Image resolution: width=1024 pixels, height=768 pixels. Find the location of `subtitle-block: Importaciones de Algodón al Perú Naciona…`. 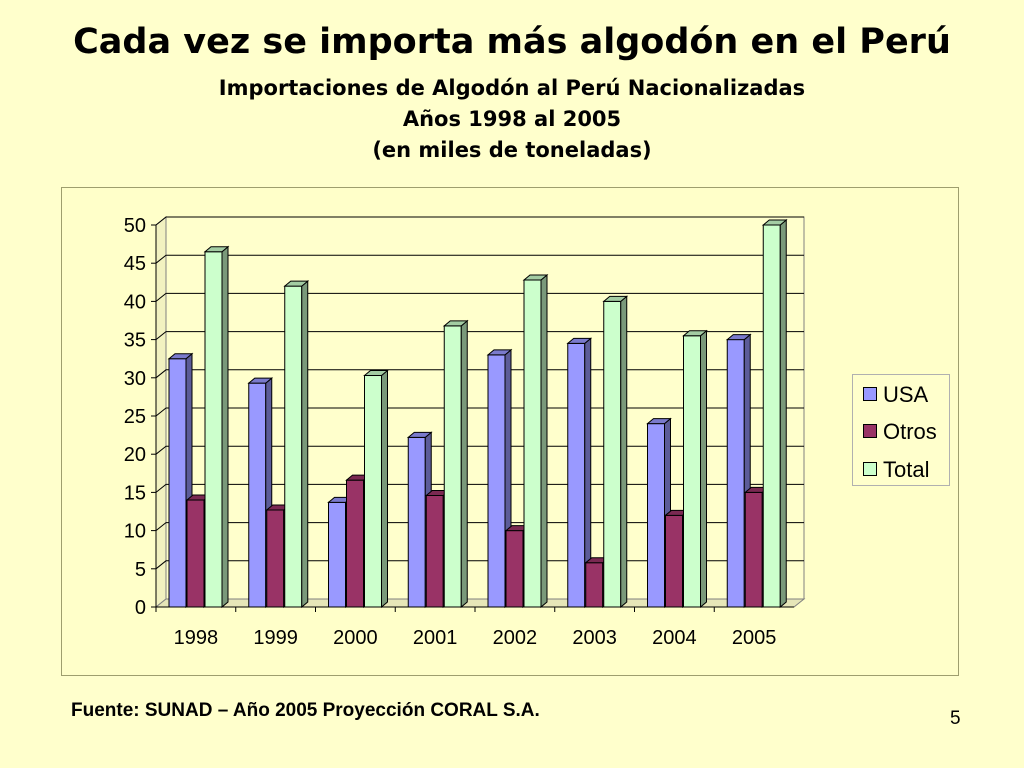

subtitle-block: Importaciones de Algodón al Perú Naciona… is located at coordinates (512, 119).